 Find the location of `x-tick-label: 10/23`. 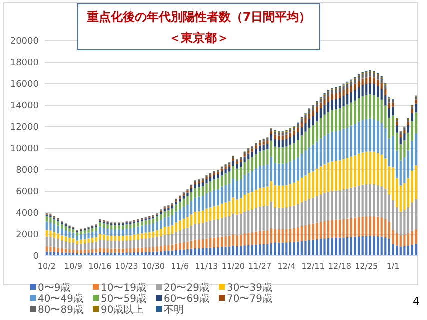

x-tick-label: 10/23 is located at coordinates (126, 266).